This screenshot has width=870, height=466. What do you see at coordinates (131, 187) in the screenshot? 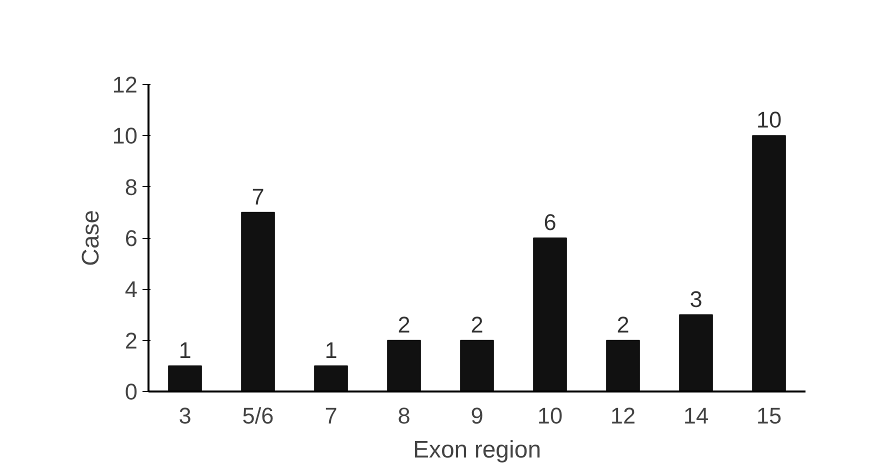
I see `y-tick-label: 8` at bounding box center [131, 187].